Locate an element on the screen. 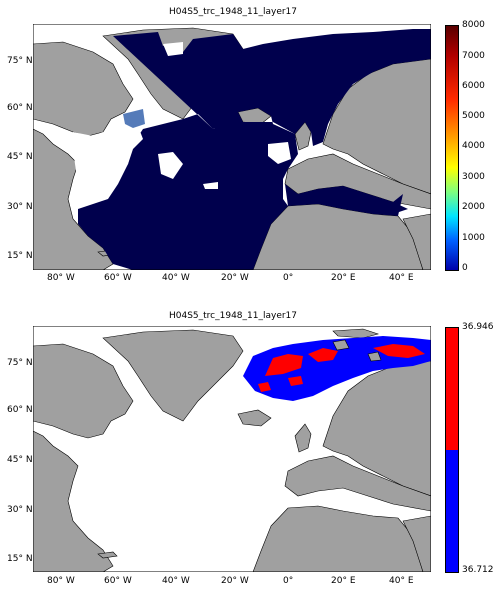 This screenshot has width=500, height=600. top-lat-60: 60° N is located at coordinates (20, 108).